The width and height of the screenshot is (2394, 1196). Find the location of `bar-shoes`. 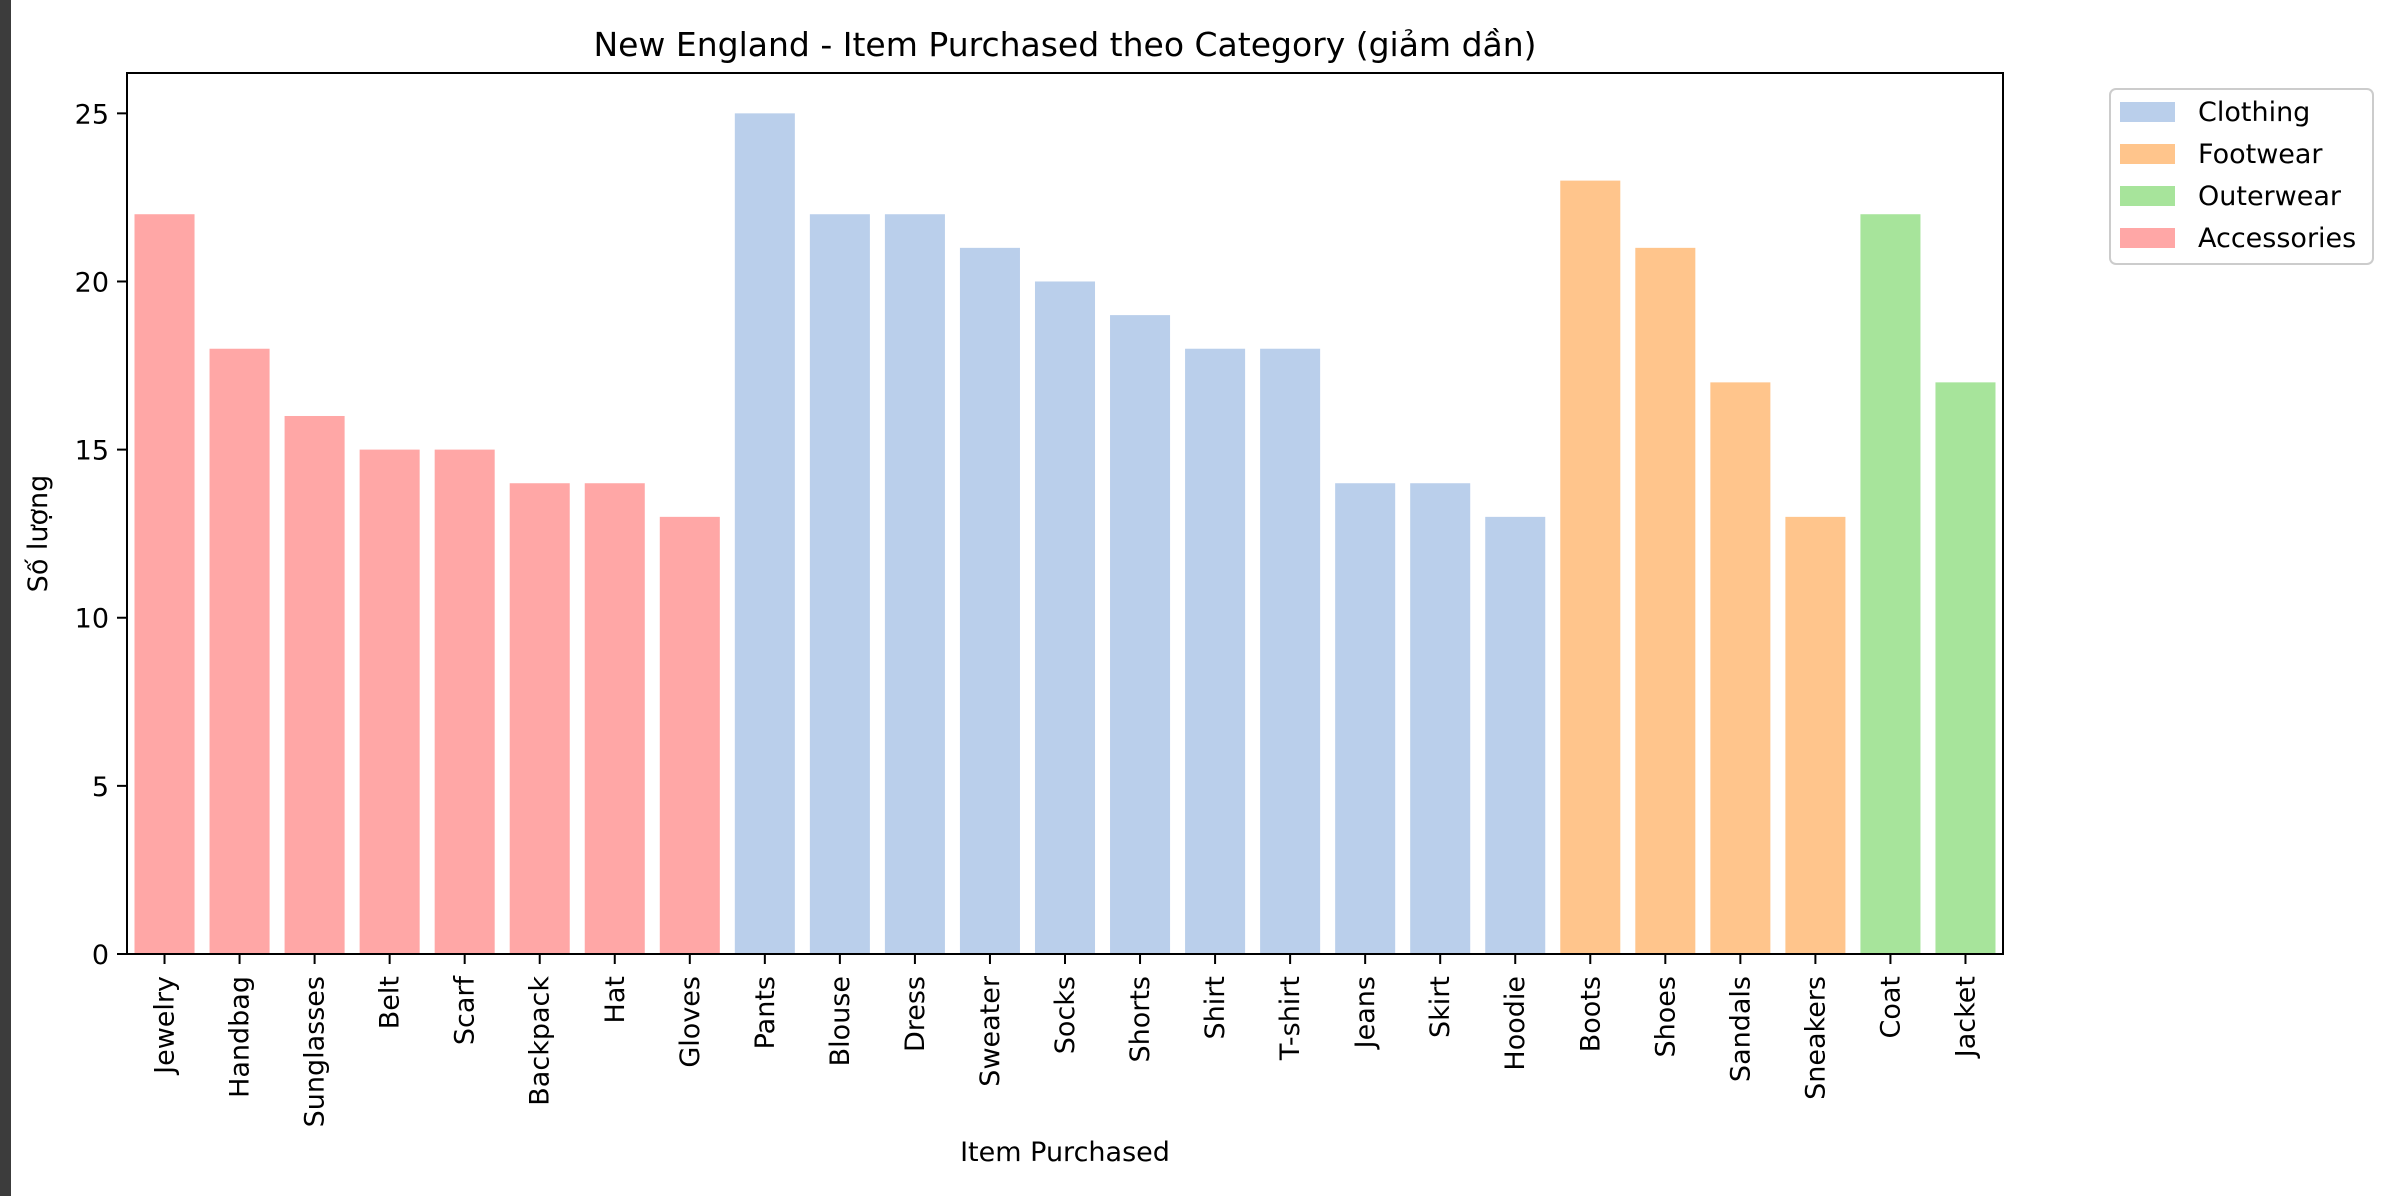

bar-shoes is located at coordinates (1665, 600).